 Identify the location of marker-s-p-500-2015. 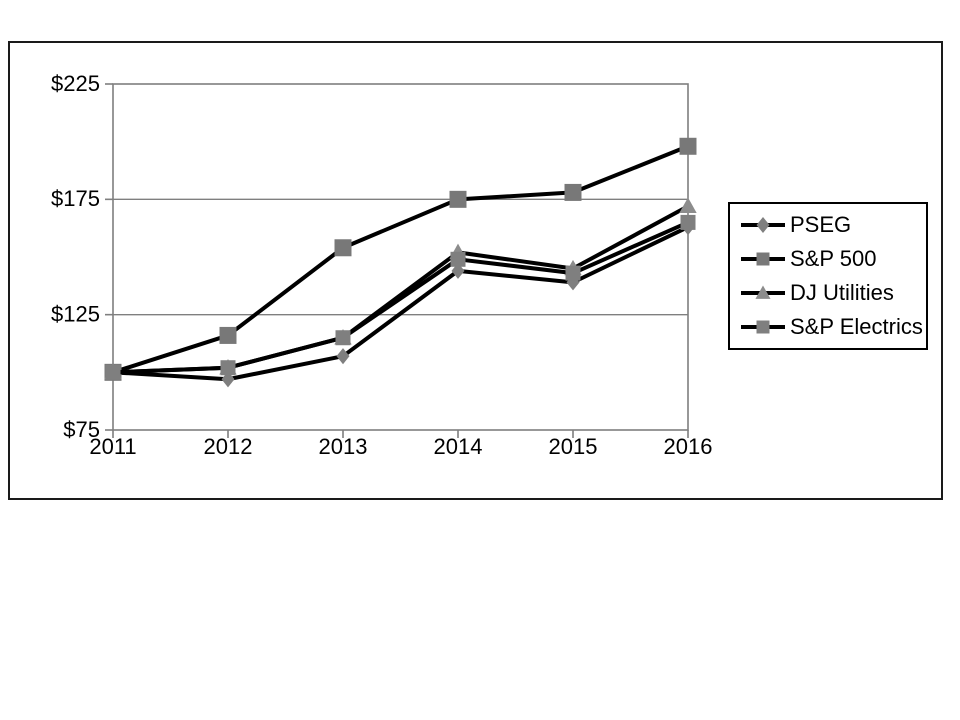
(573, 192).